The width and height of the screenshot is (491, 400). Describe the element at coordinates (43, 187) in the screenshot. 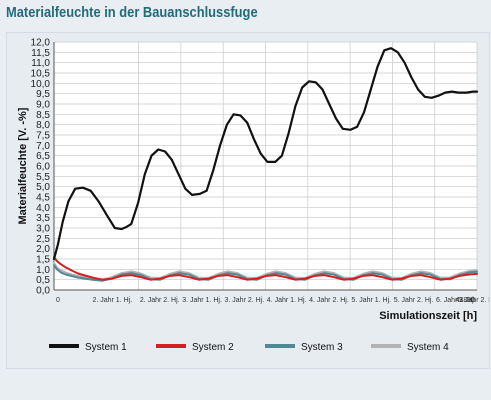

I see `y-tick-label: 5,0` at that location.